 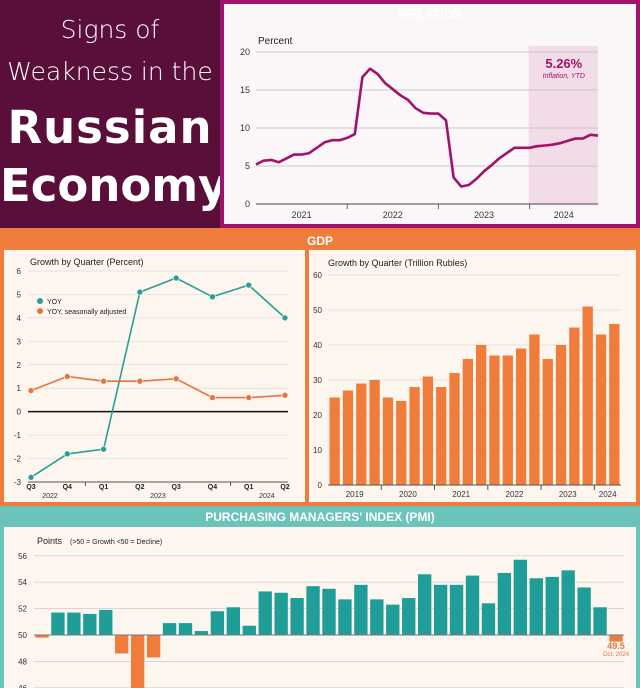 I want to click on title-line-1: Signs of, so click(x=110, y=29).